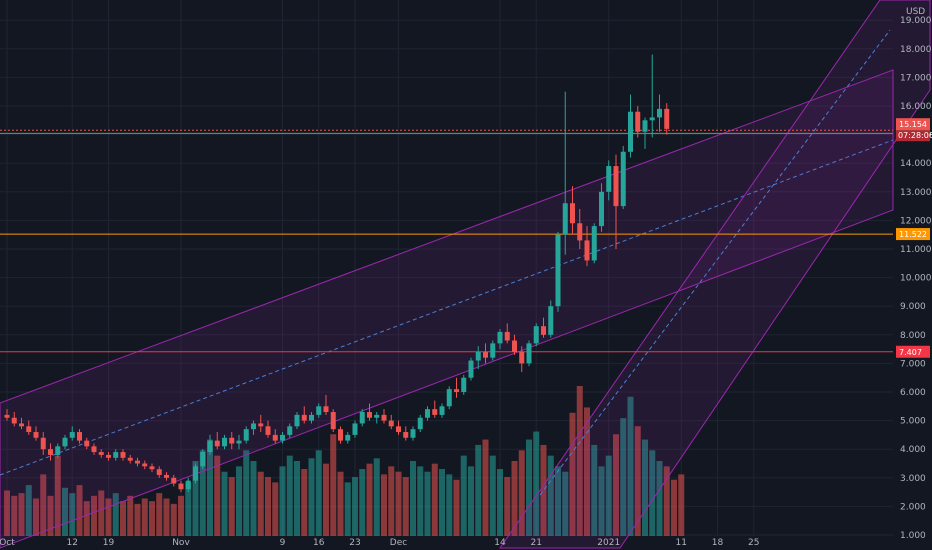 The height and width of the screenshot is (550, 932). I want to click on y-tick-label: 5.000, so click(913, 422).